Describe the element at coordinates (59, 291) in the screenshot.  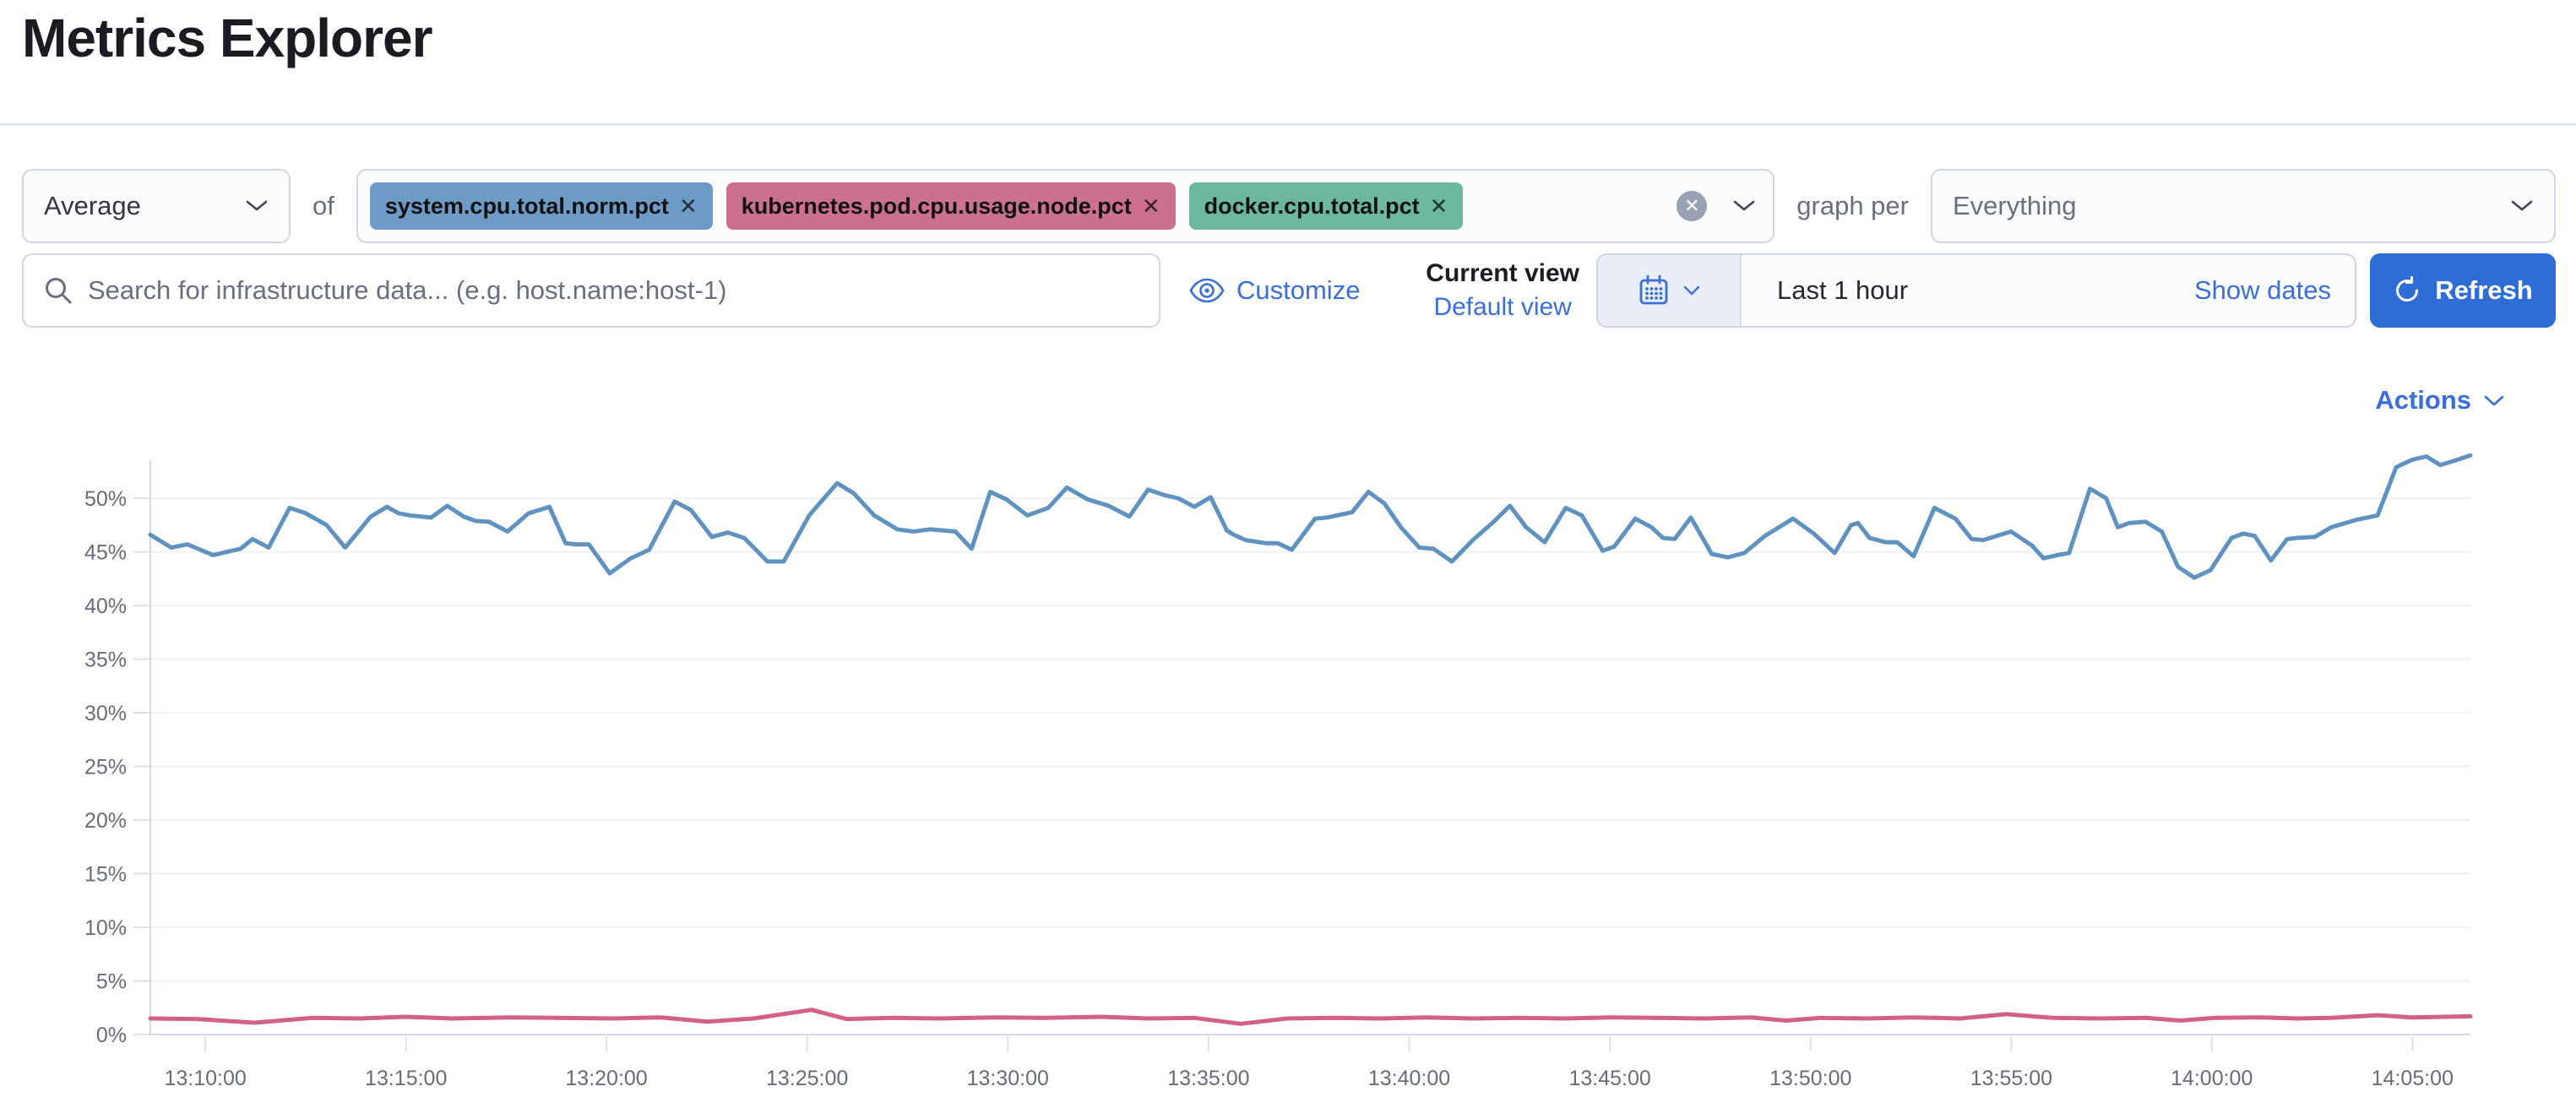
I see `search-icon` at that location.